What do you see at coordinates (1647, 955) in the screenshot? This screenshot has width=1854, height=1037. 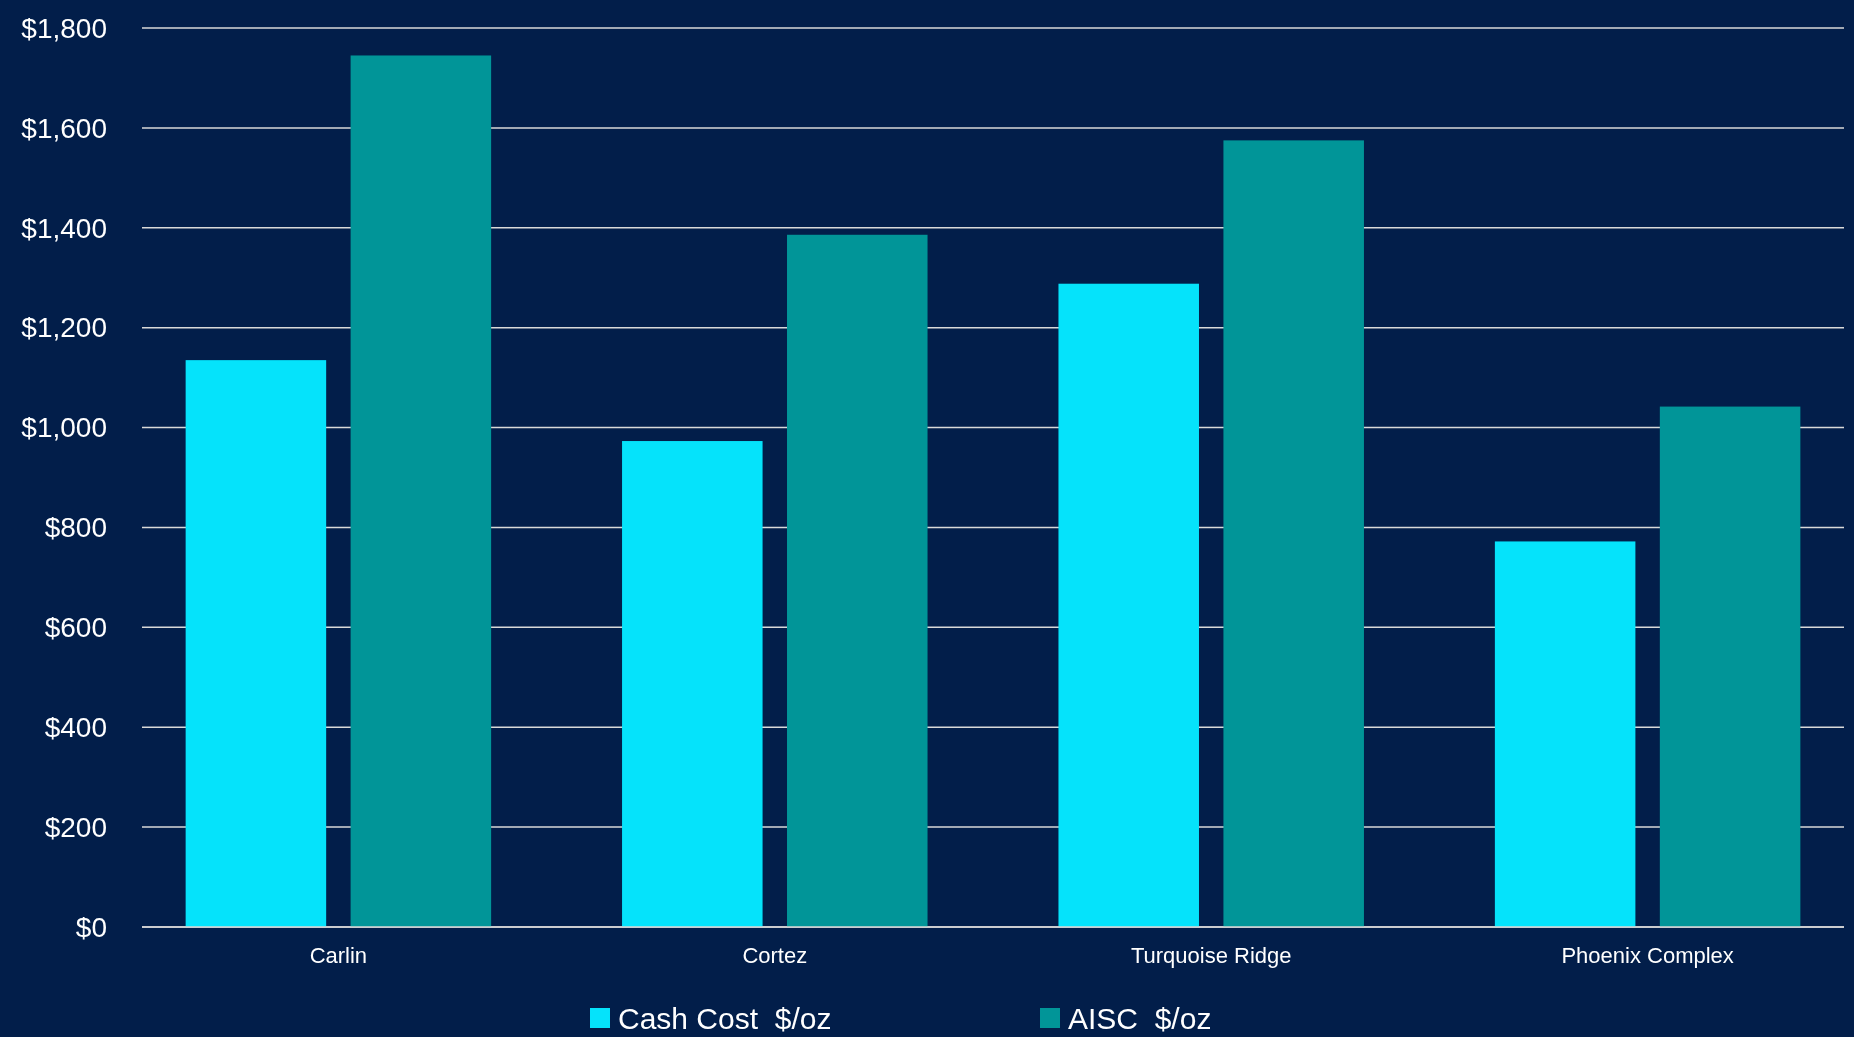 I see `x-tick-label: Phoenix Complex` at bounding box center [1647, 955].